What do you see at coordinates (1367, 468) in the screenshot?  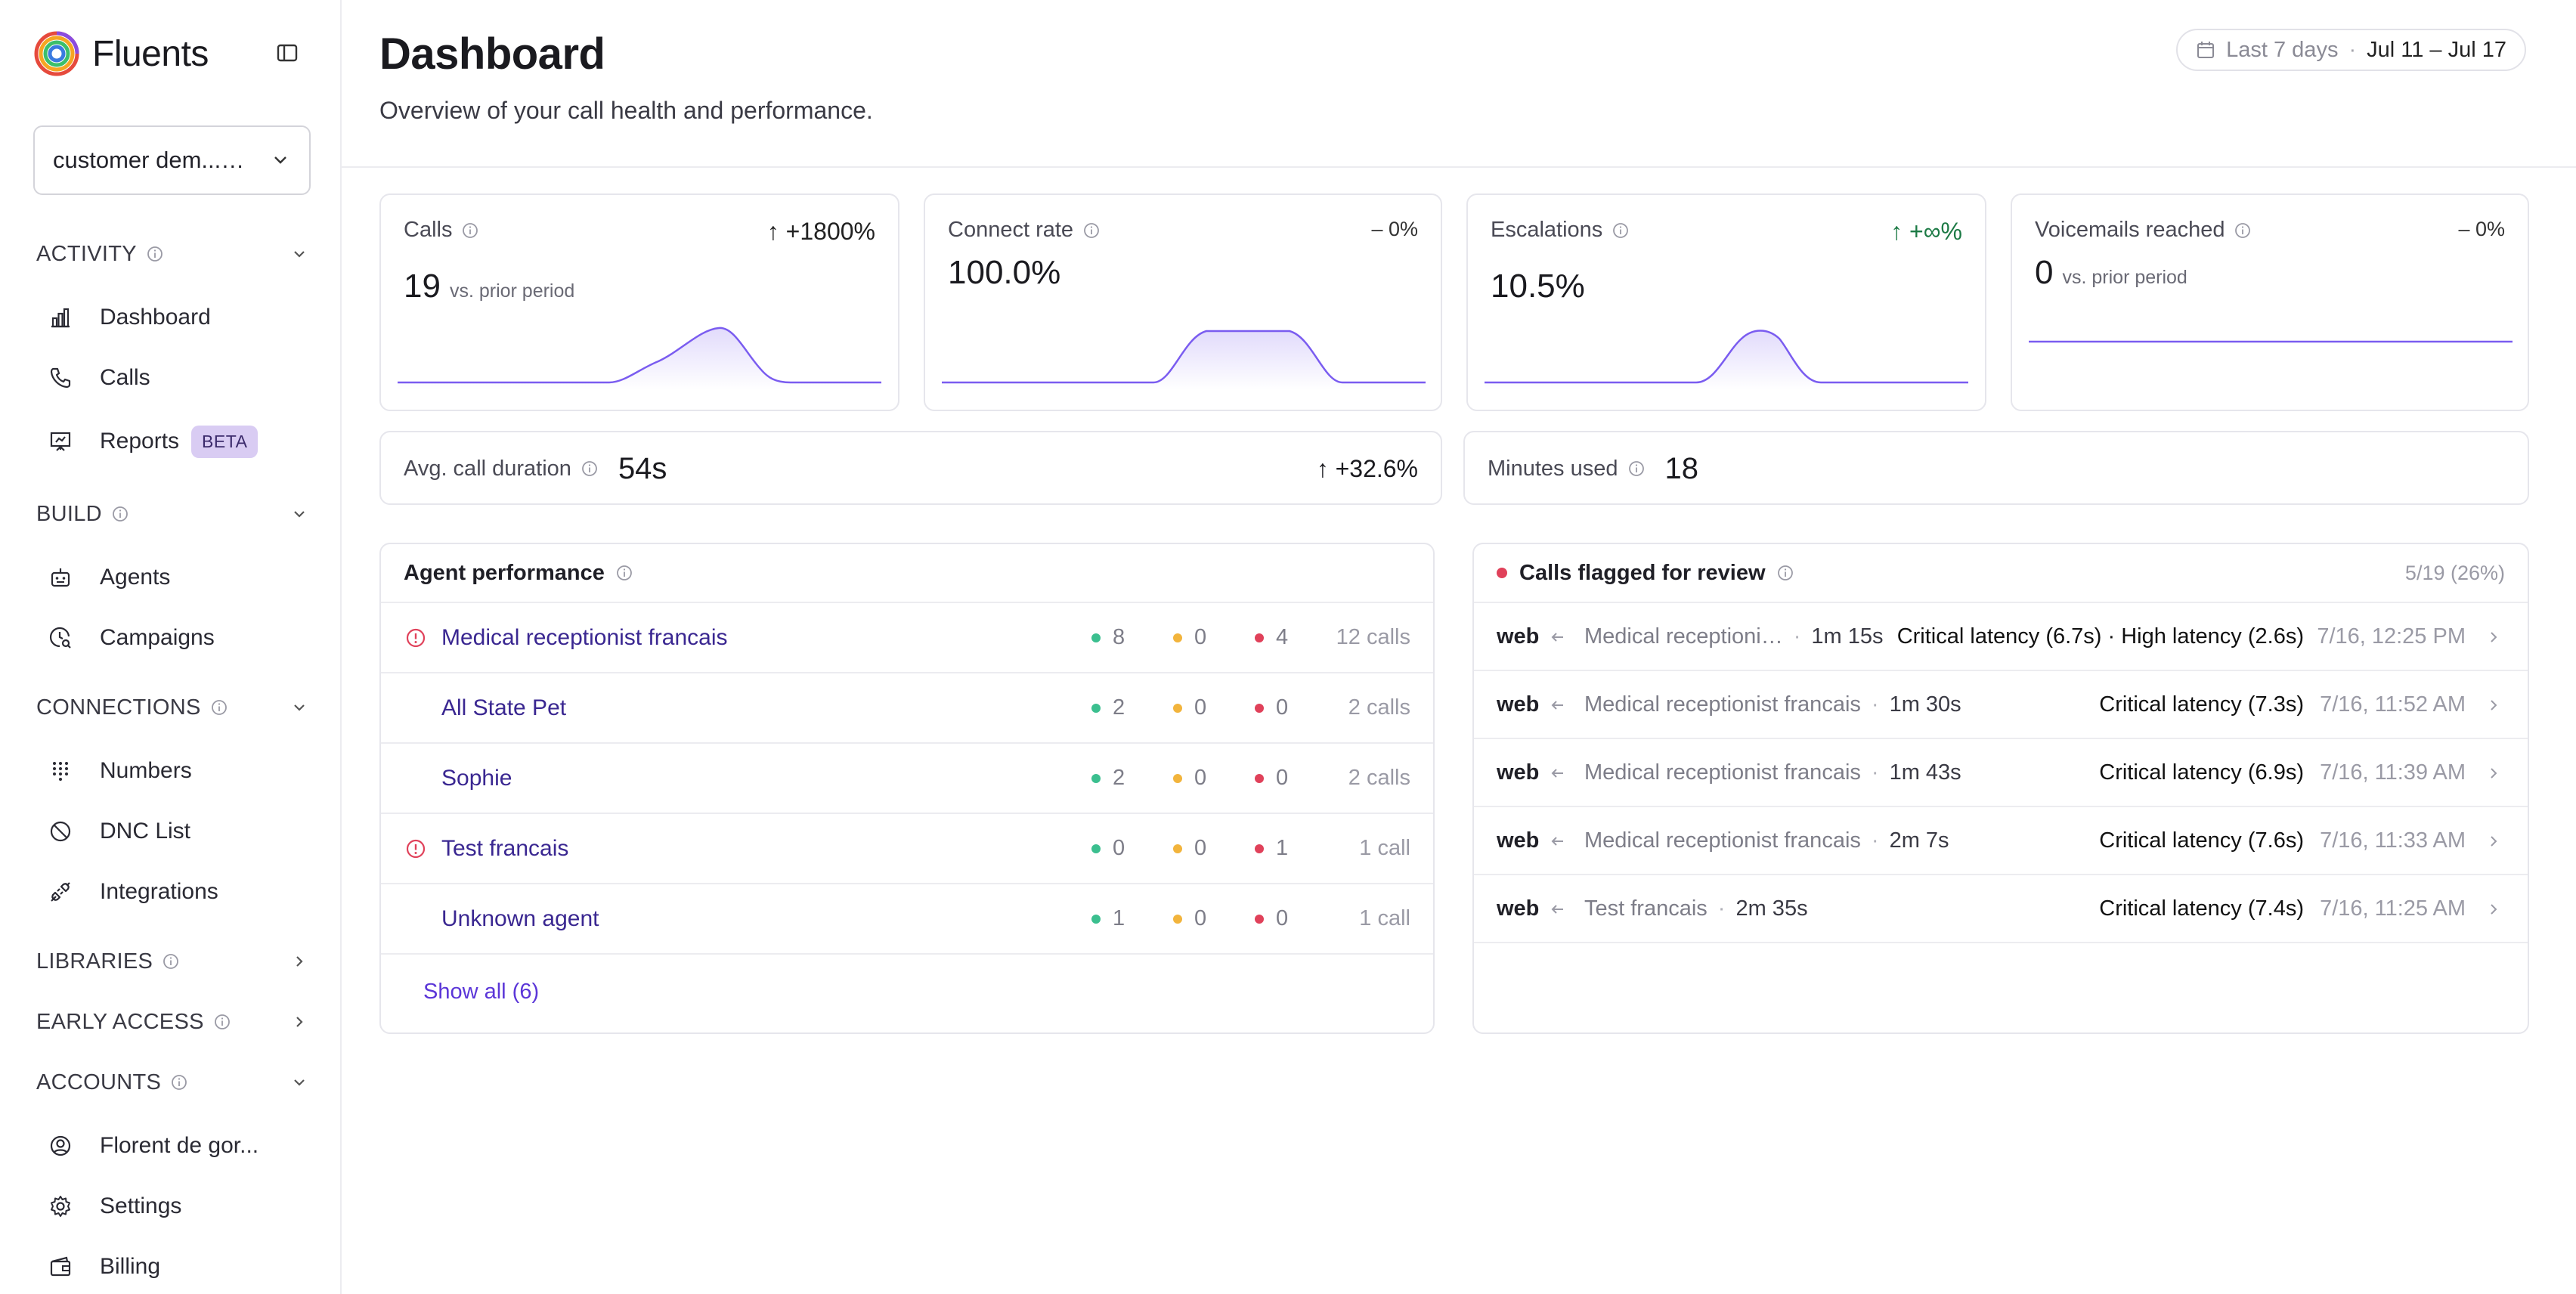 I see `stat-delta: ↑ +32.6%` at bounding box center [1367, 468].